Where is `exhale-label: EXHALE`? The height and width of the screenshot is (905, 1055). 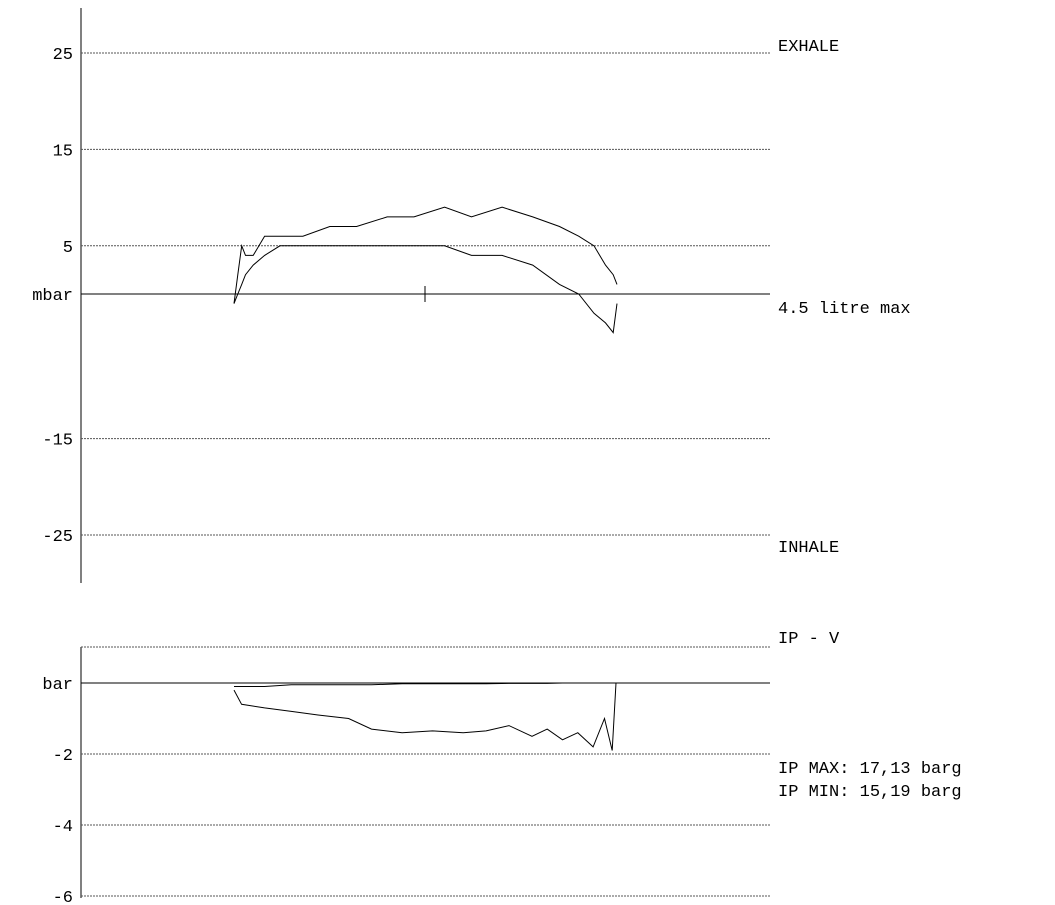 exhale-label: EXHALE is located at coordinates (808, 47).